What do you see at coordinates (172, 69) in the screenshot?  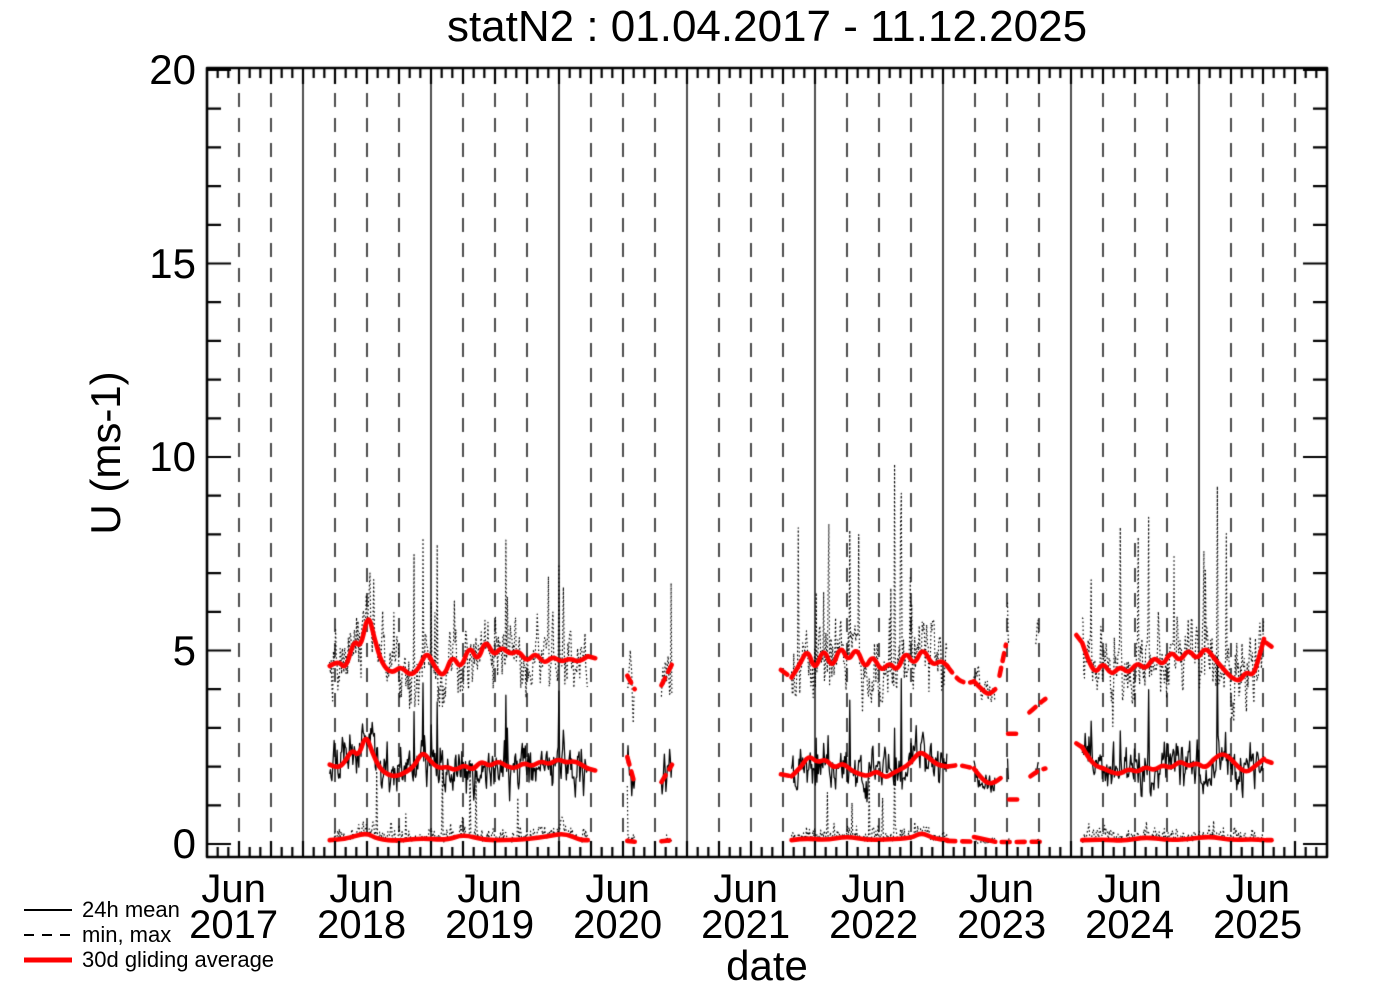 I see `y-tick-label: 20` at bounding box center [172, 69].